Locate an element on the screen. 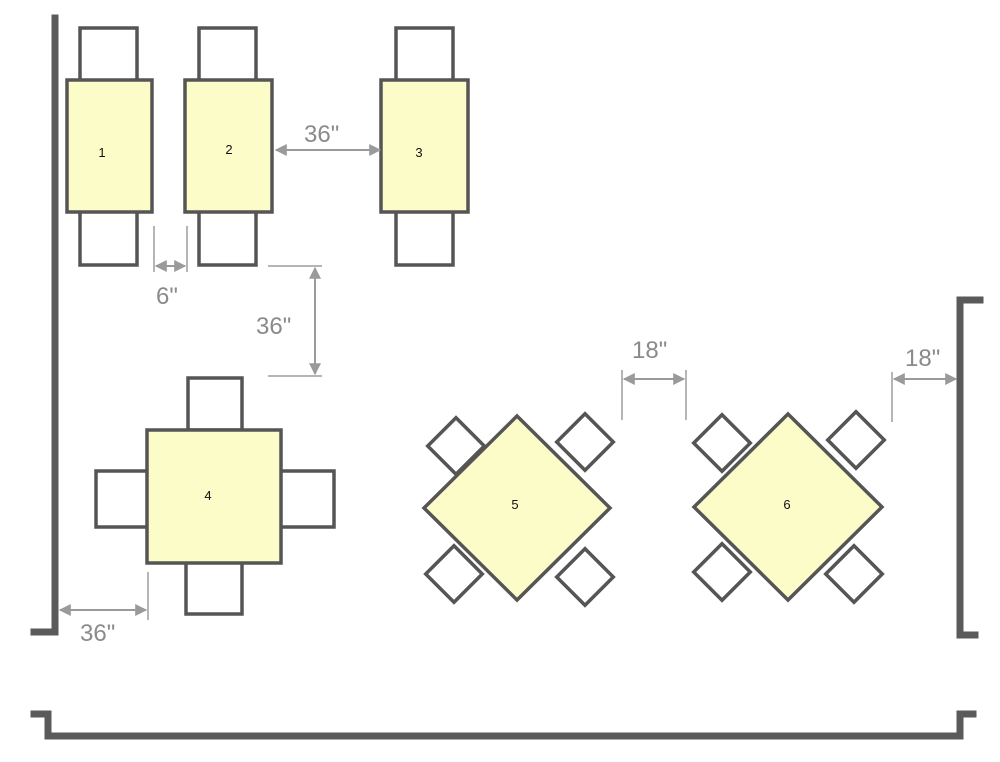 This screenshot has width=1000, height=762. table-2-chair-bottom is located at coordinates (227, 237).